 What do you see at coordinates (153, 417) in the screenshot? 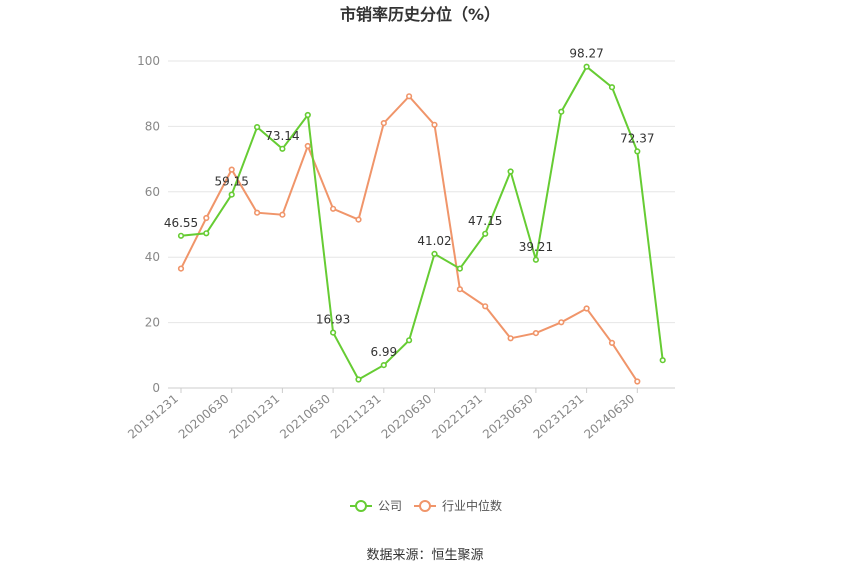
I see `x-tick-label: 20191231` at bounding box center [153, 417].